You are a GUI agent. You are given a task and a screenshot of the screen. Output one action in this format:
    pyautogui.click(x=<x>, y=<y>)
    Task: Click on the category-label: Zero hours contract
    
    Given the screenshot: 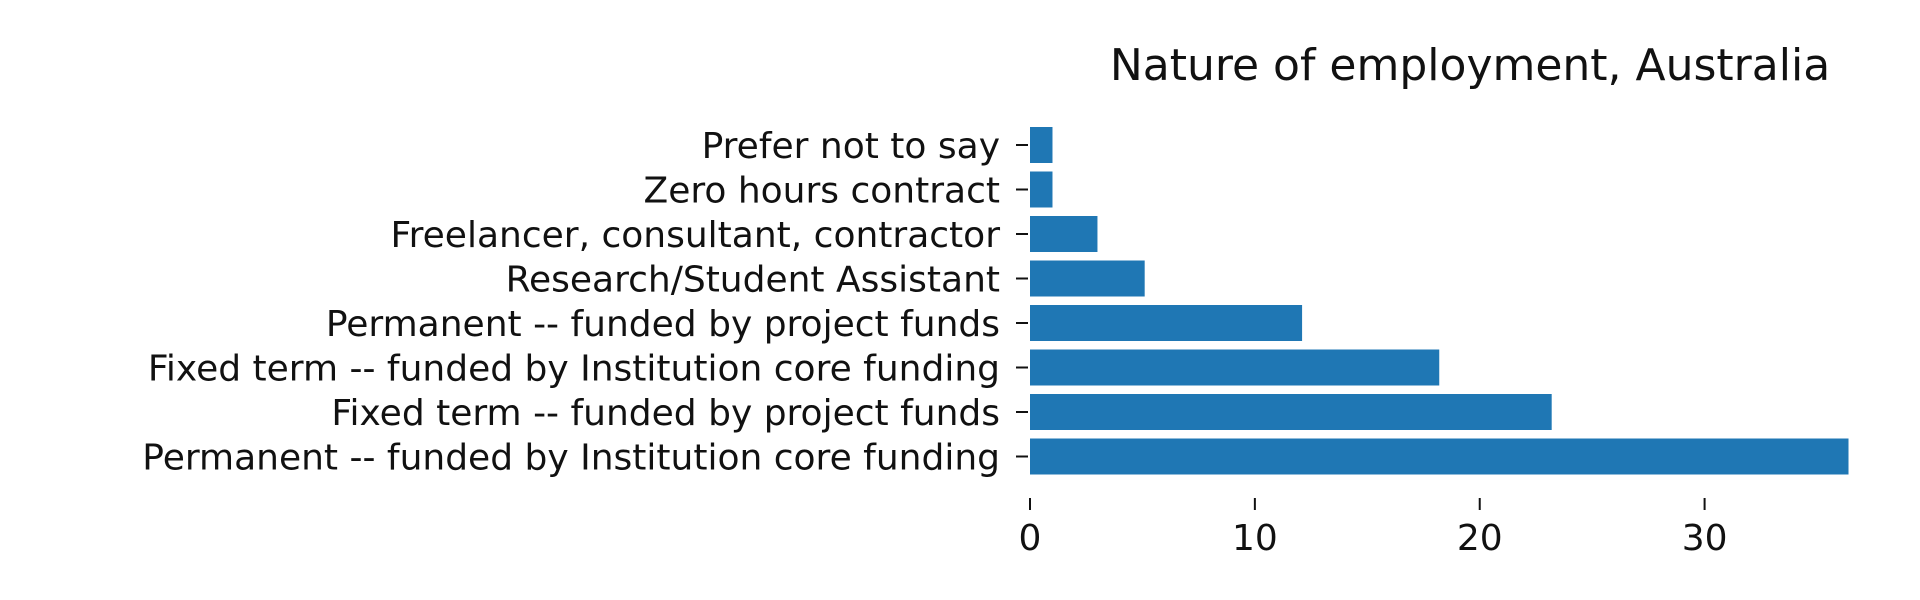 What is the action you would take?
    pyautogui.click(x=822, y=191)
    